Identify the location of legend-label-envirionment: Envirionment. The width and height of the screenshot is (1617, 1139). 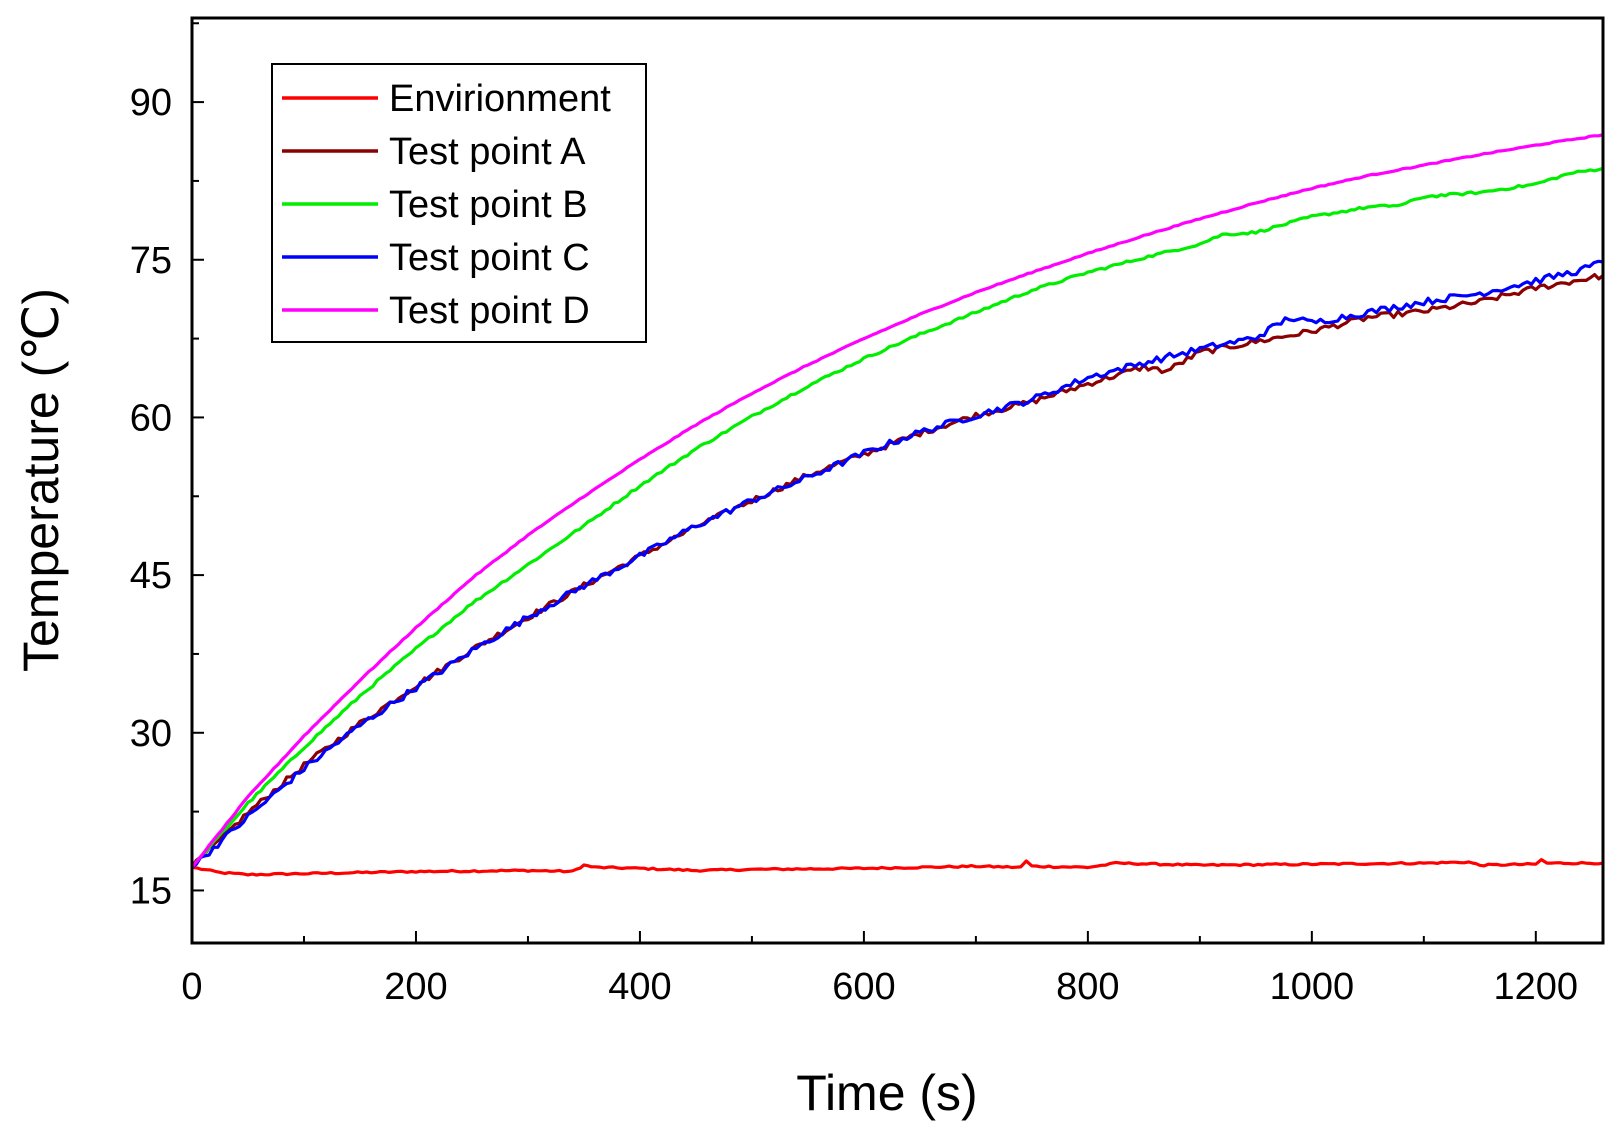
(500, 99).